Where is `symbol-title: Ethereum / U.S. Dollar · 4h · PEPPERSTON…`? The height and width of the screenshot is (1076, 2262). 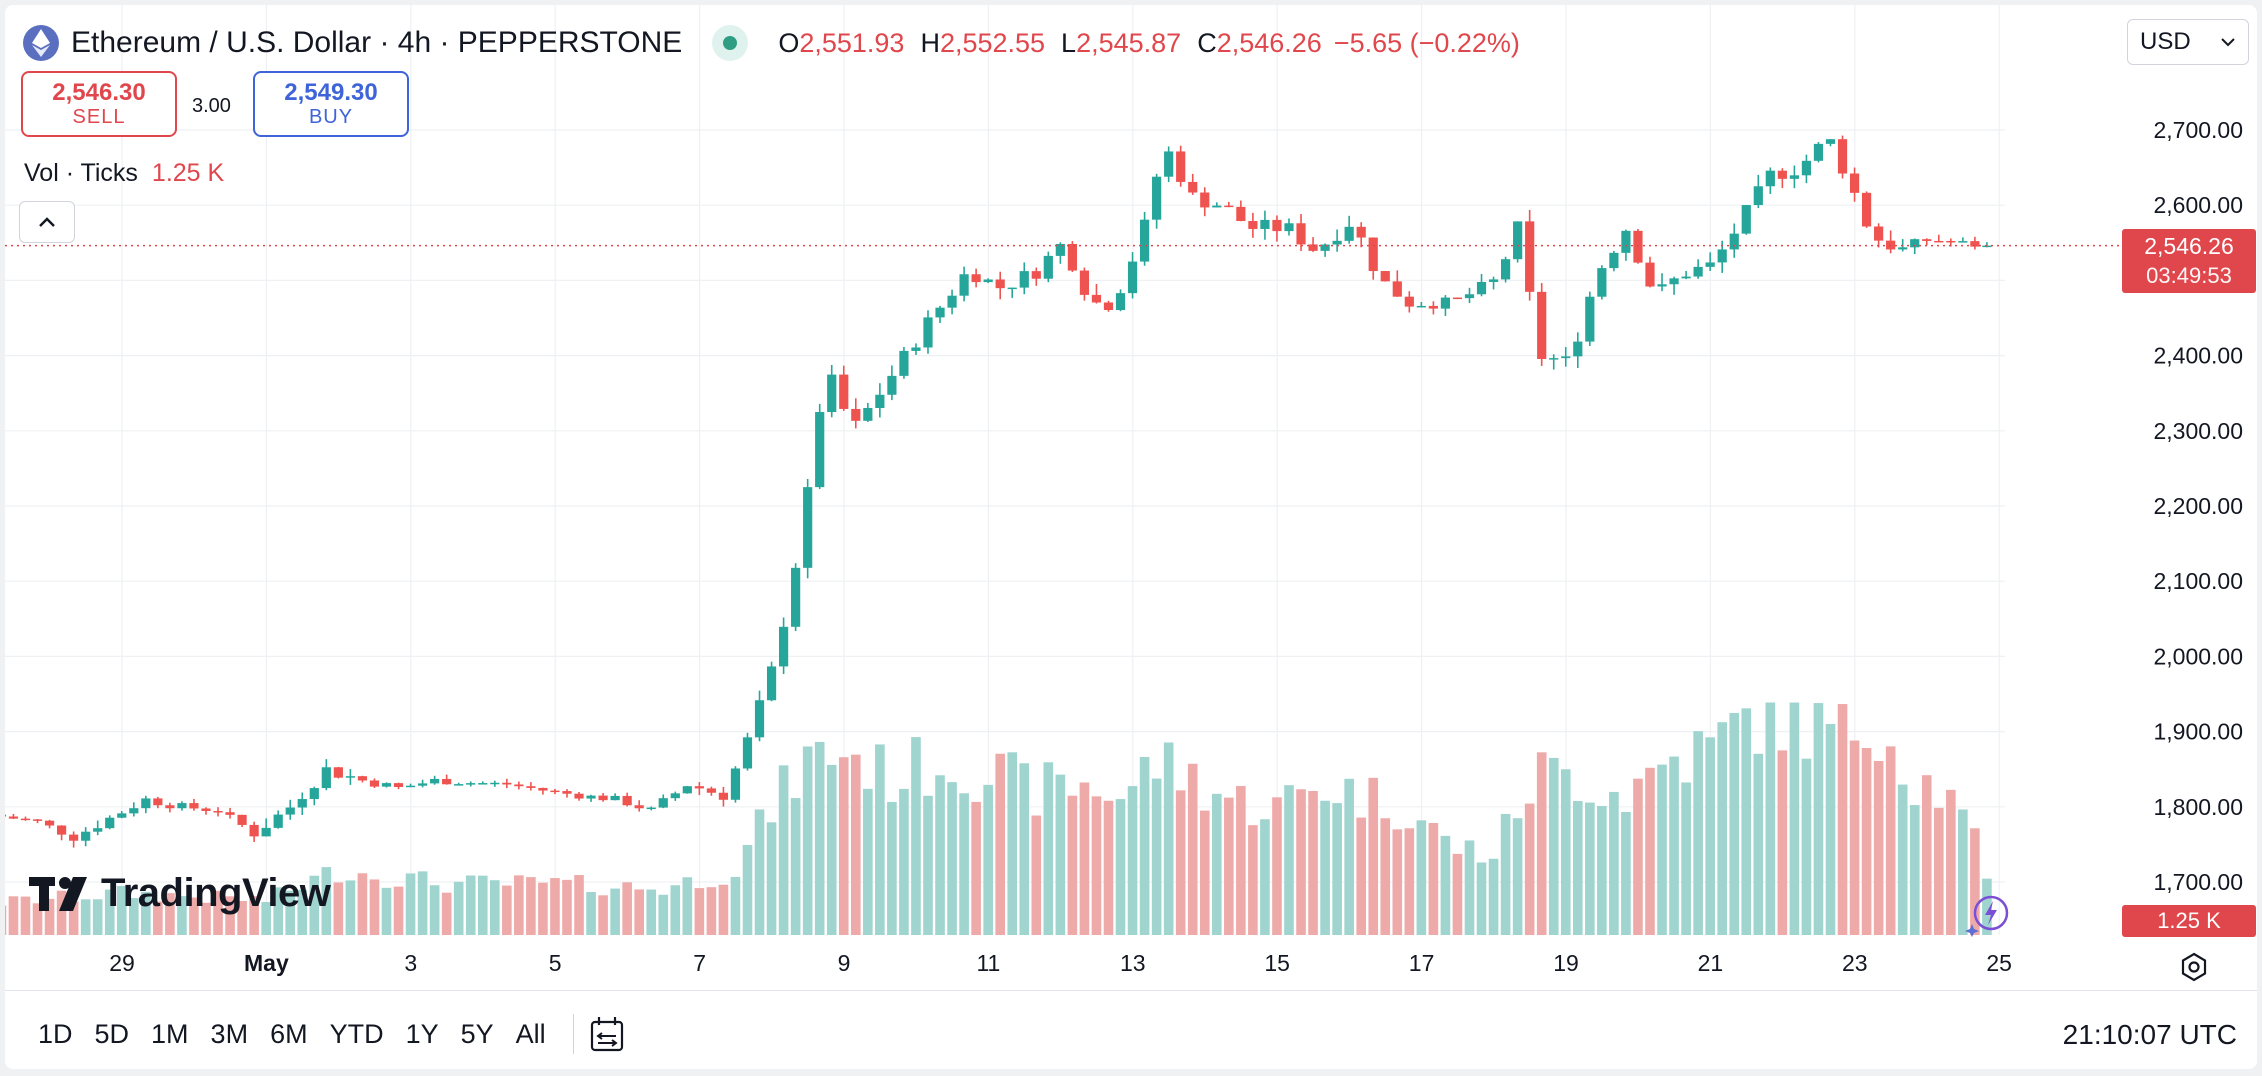 symbol-title: Ethereum / U.S. Dollar · 4h · PEPPERSTON… is located at coordinates (377, 42).